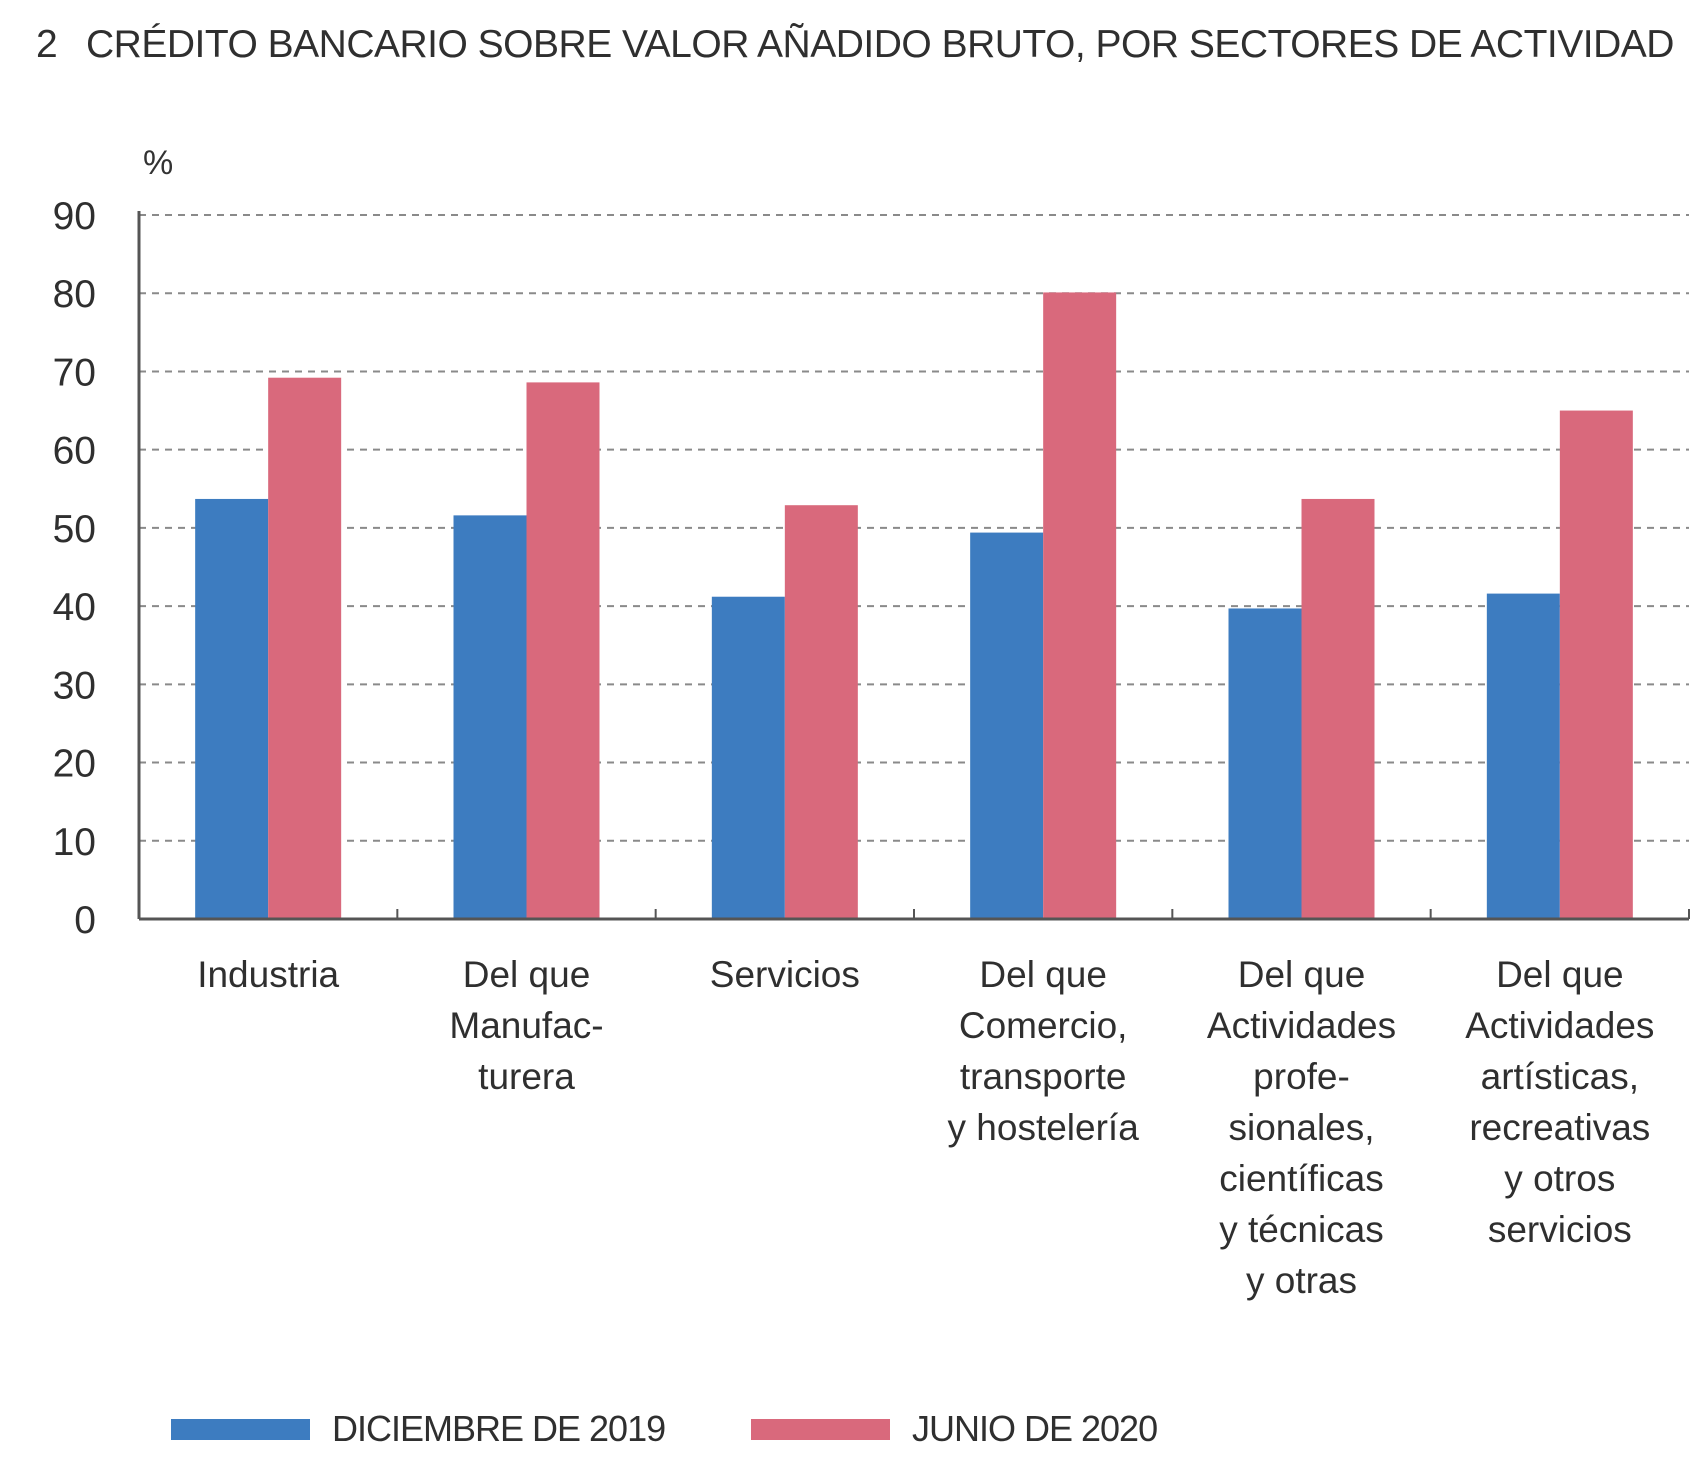 The height and width of the screenshot is (1458, 1706). I want to click on x-category-label: Servicios, so click(785, 974).